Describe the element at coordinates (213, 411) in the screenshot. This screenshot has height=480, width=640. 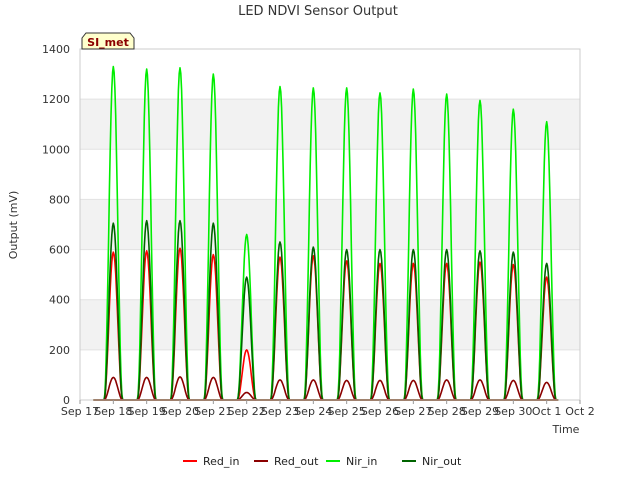
I see `x-tick-label: Sep 21` at that location.